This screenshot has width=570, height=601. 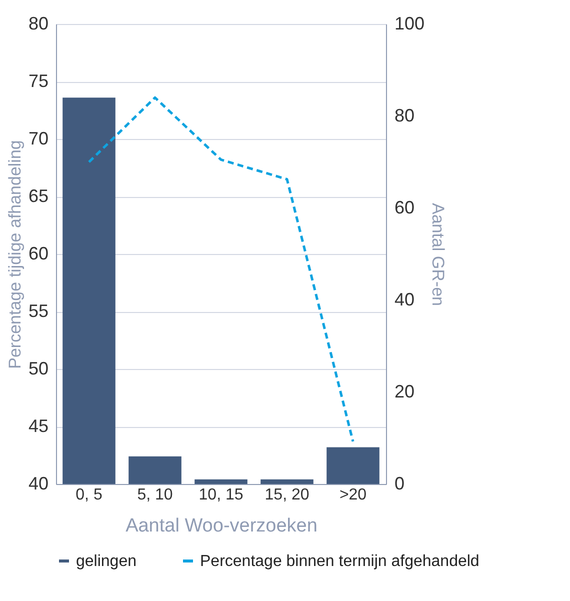 What do you see at coordinates (38, 484) in the screenshot?
I see `y-tick-label: 40` at bounding box center [38, 484].